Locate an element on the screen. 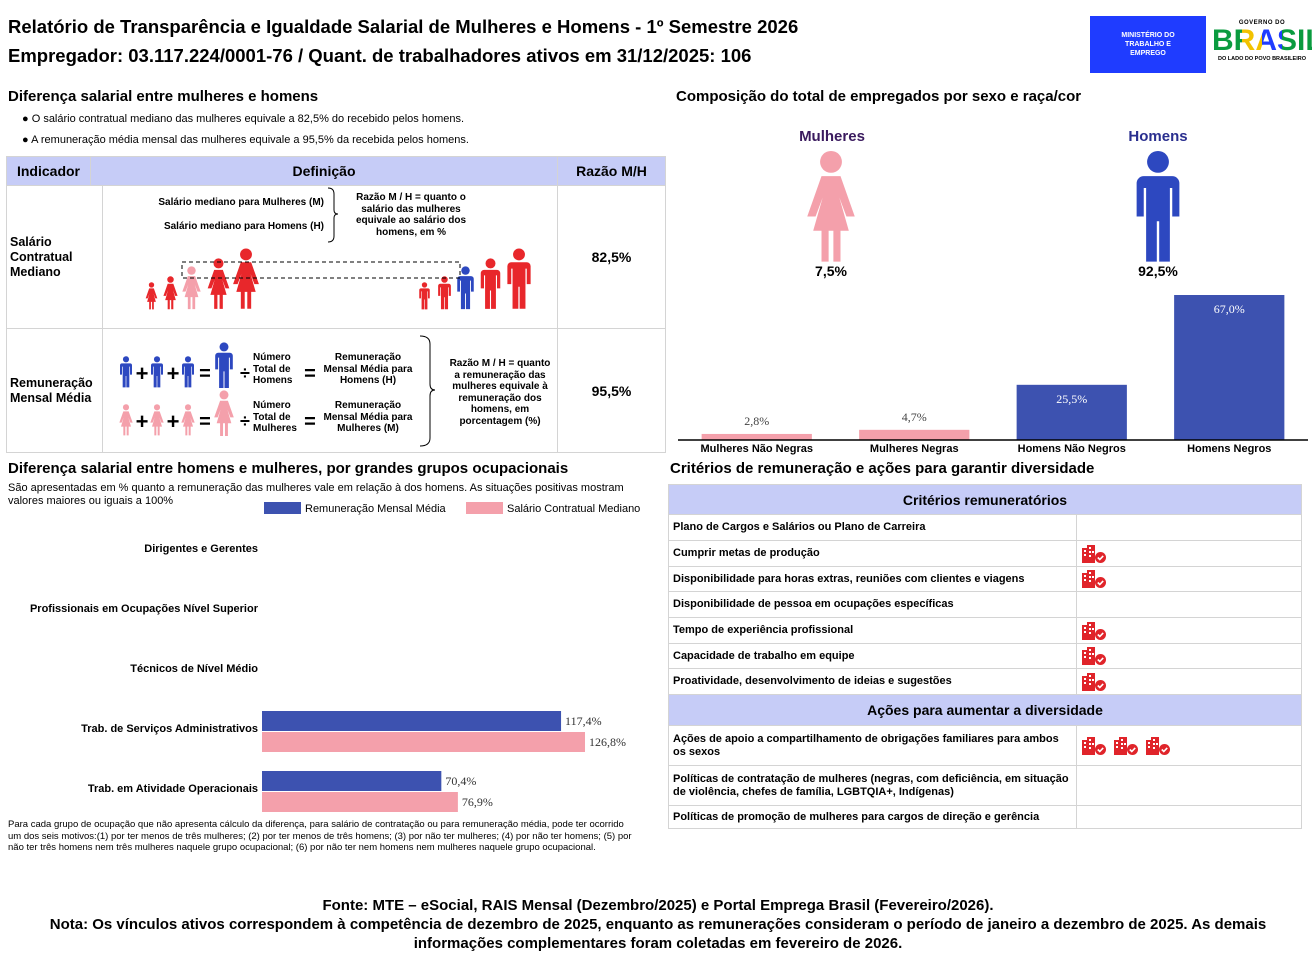 Image resolution: width=1316 pixels, height=954 pixels. diagram-text: Salário mediano para Mulheres (M) is located at coordinates (241, 202).